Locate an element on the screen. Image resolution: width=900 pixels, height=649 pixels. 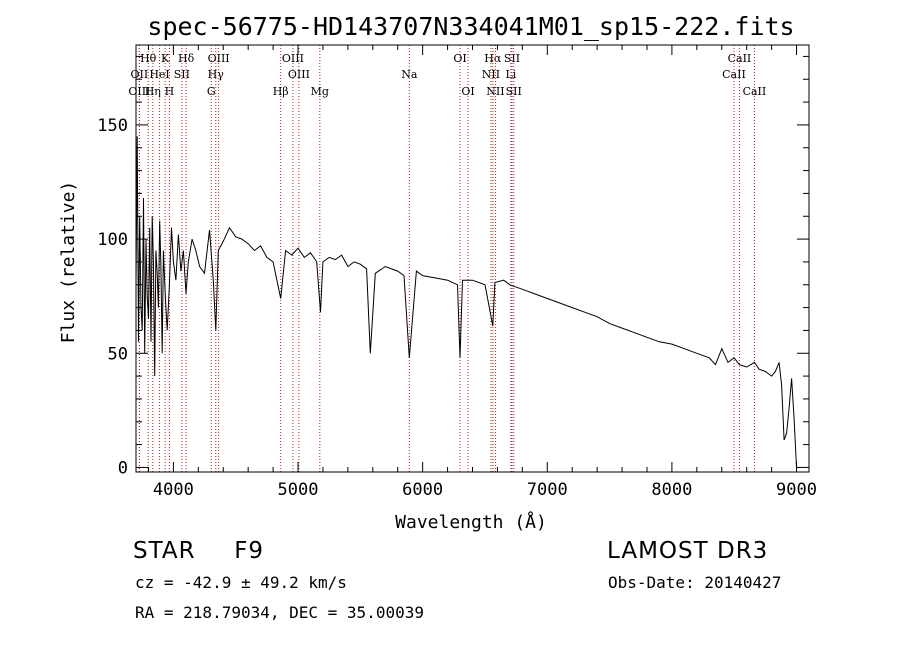
redshift-info: cz = -42.9 ± 49.2 km/s is located at coordinates (241, 582).